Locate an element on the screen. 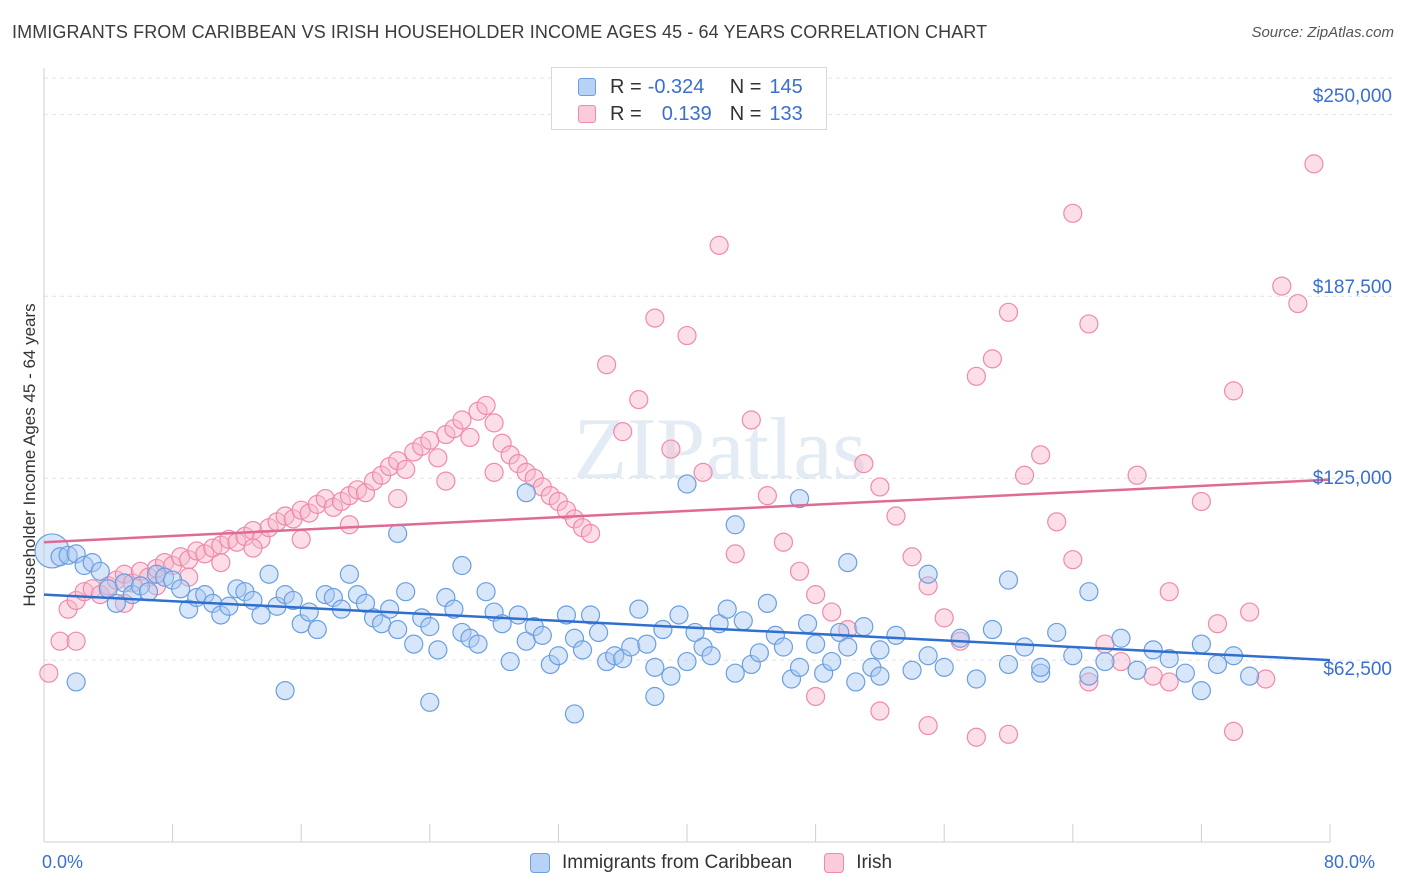 The width and height of the screenshot is (1406, 892). n-value-irish: 133 is located at coordinates (786, 113).